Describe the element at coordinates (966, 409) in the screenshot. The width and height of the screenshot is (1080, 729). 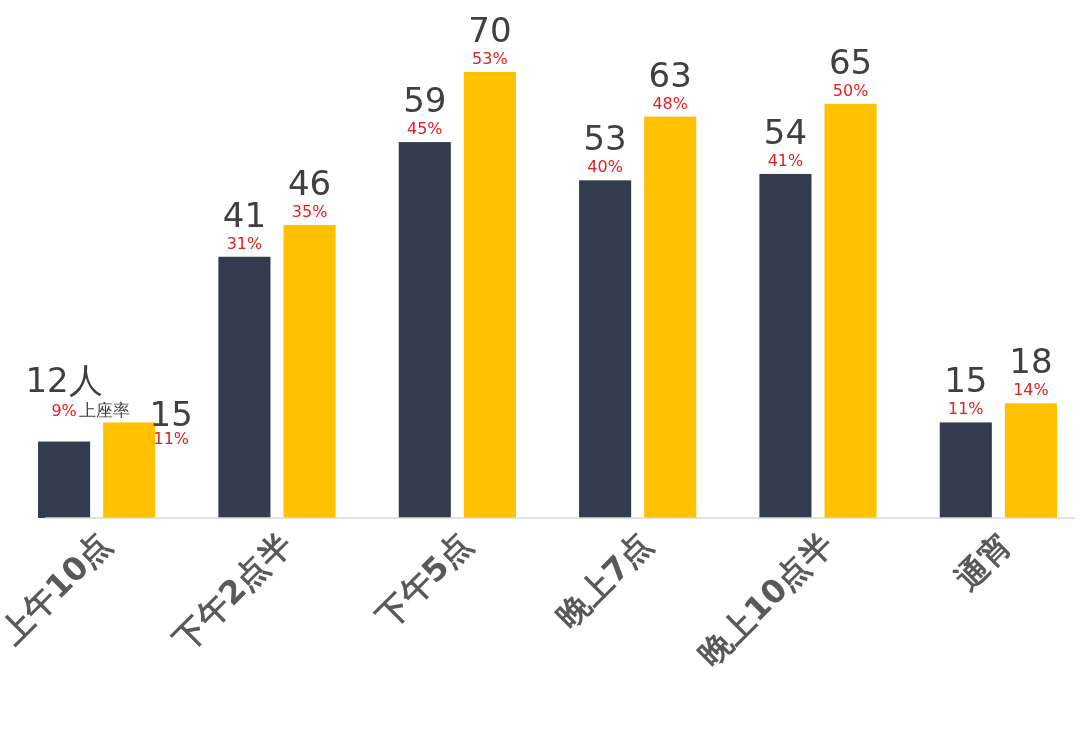
I see `annotation: 11%` at that location.